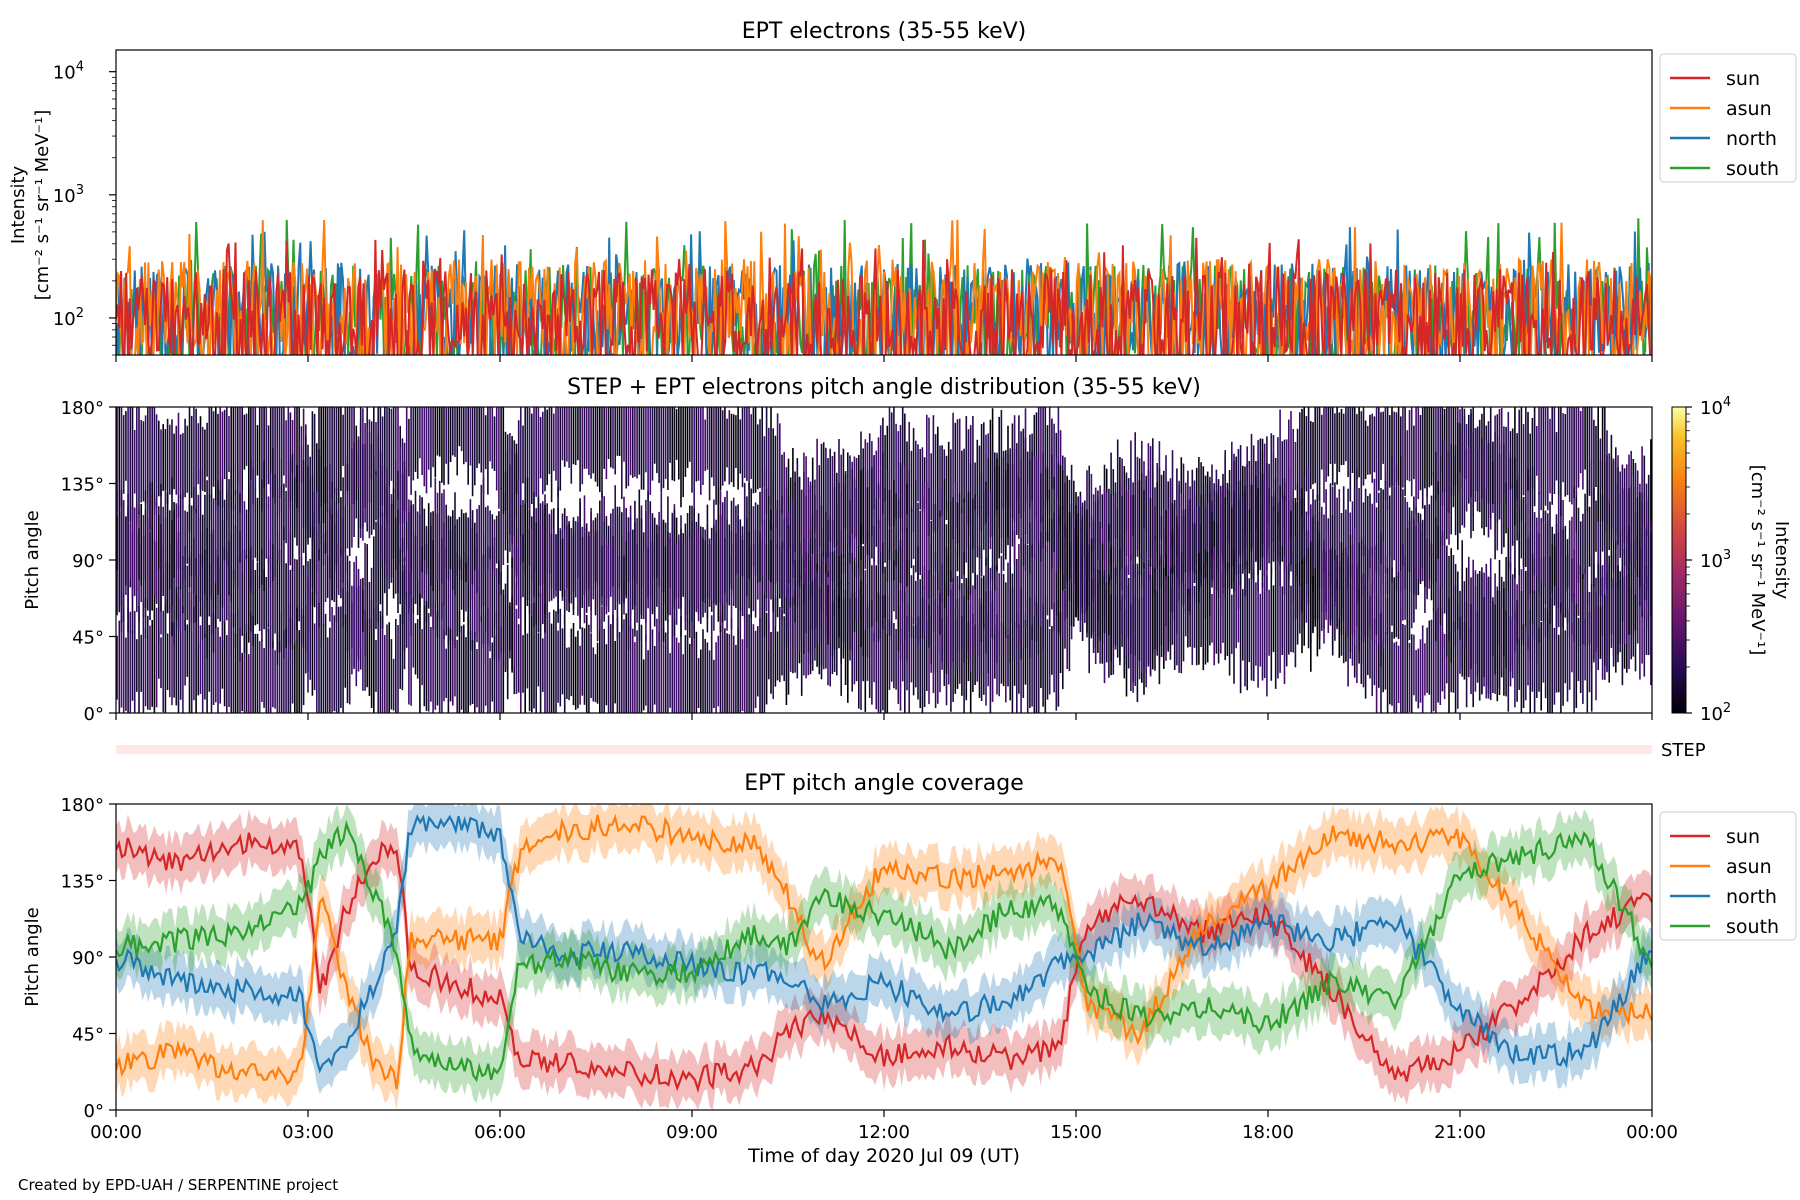 The height and width of the screenshot is (1200, 1800). I want to click on pad-x-ticks, so click(884, 716).